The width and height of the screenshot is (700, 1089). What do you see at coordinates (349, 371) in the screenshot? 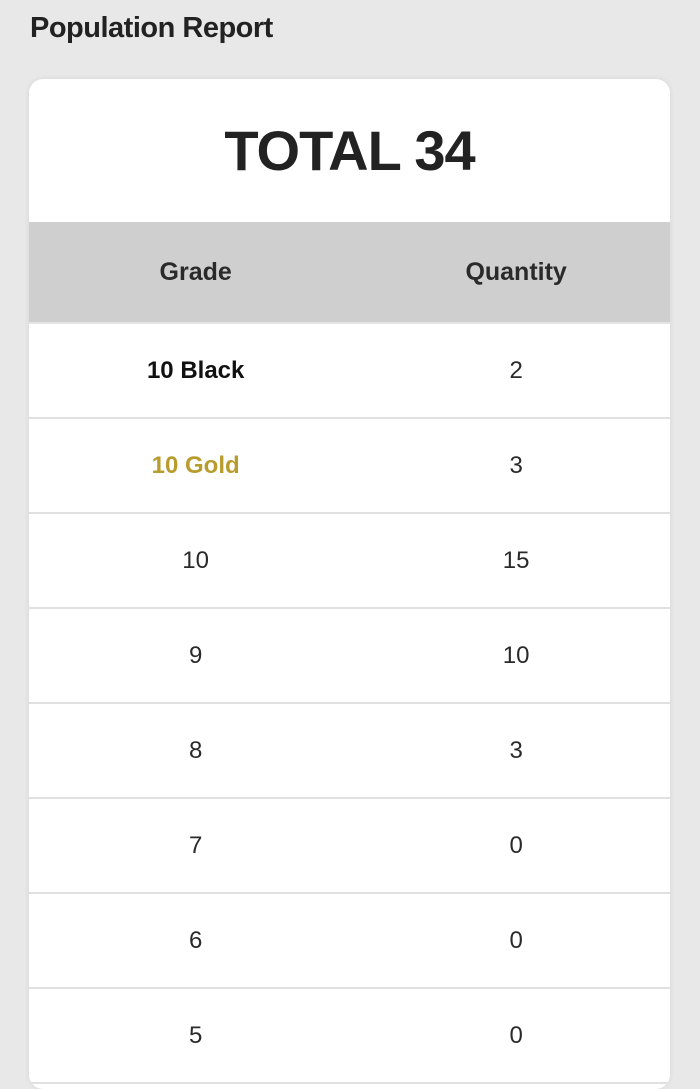
I see `table-row: 10 Black 2` at bounding box center [349, 371].